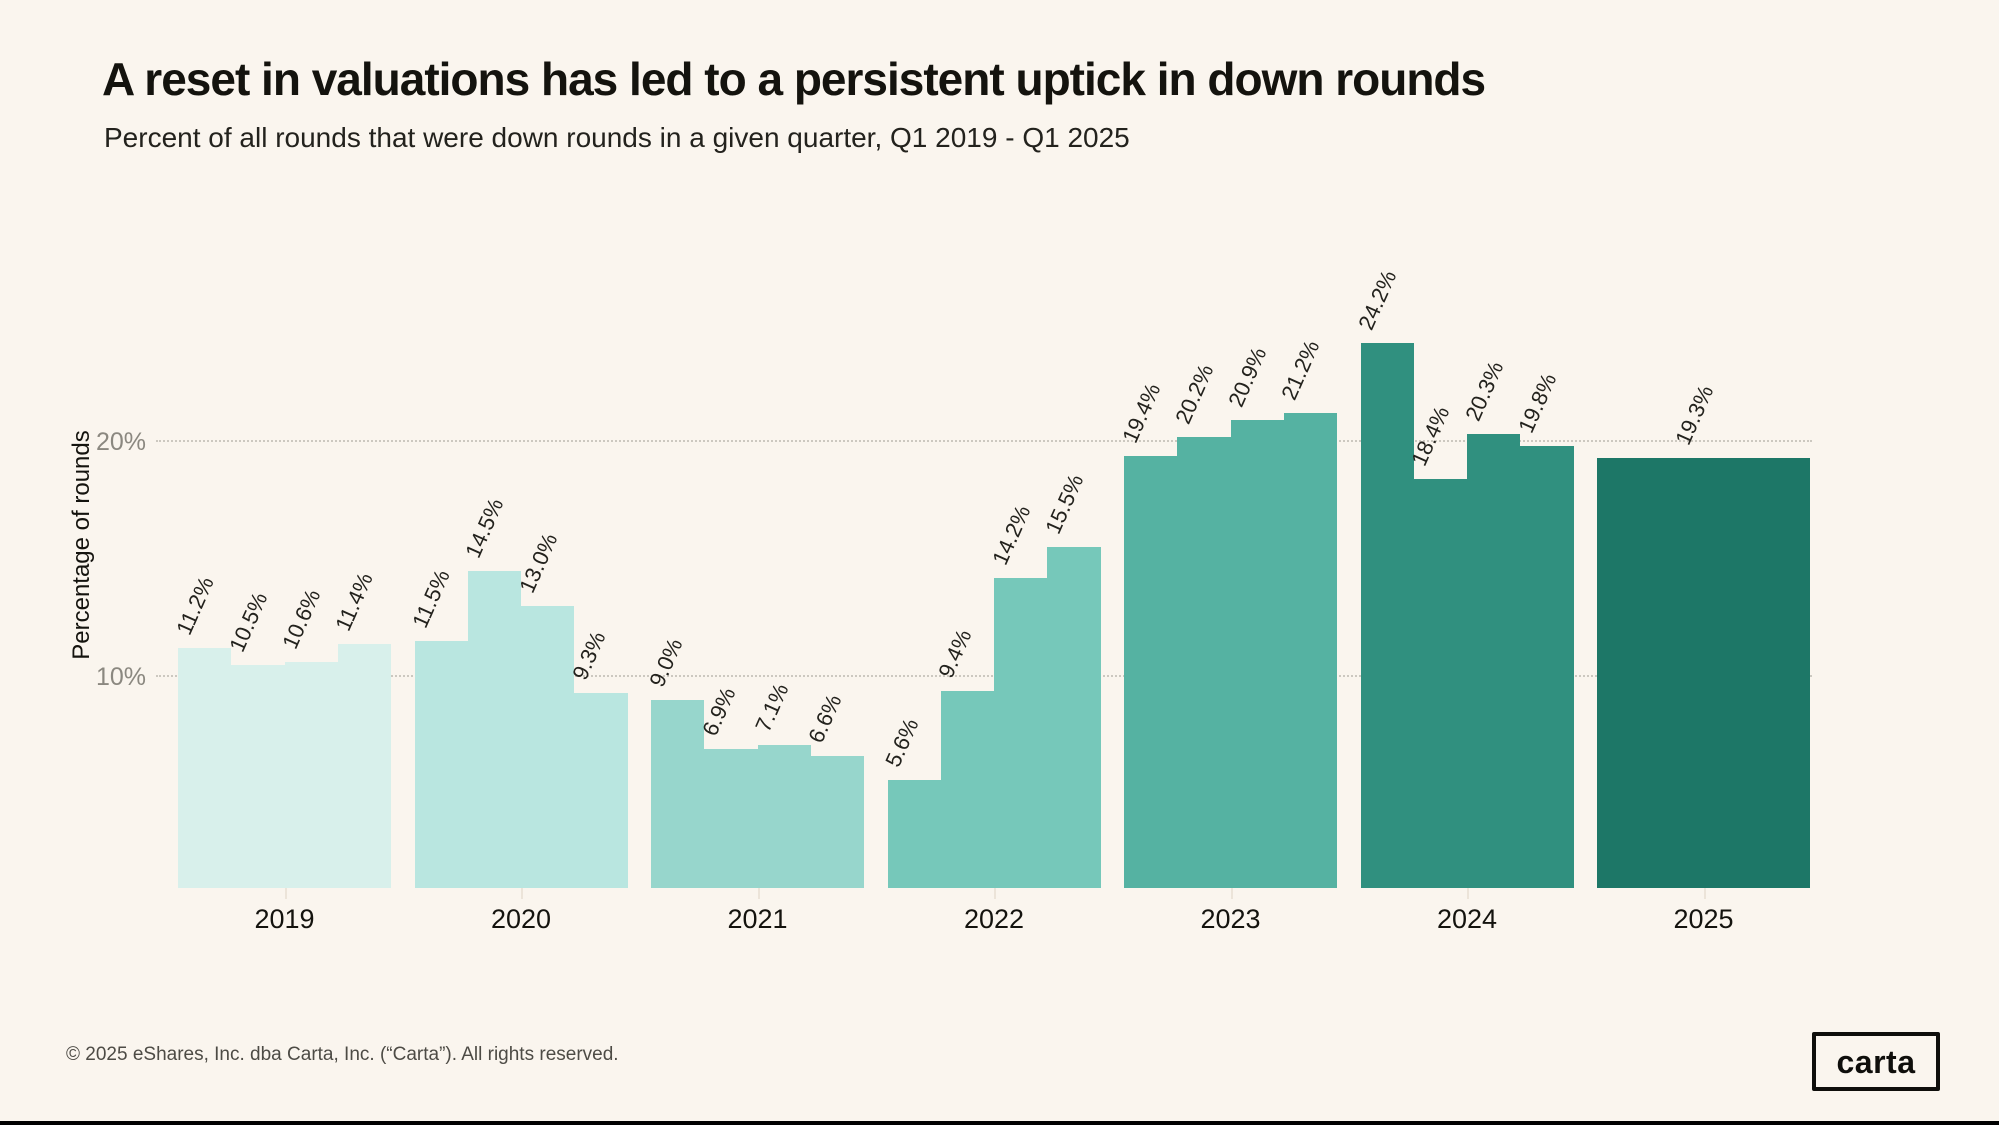  Describe the element at coordinates (521, 919) in the screenshot. I see `x-axis-label-2020: 2020` at that location.